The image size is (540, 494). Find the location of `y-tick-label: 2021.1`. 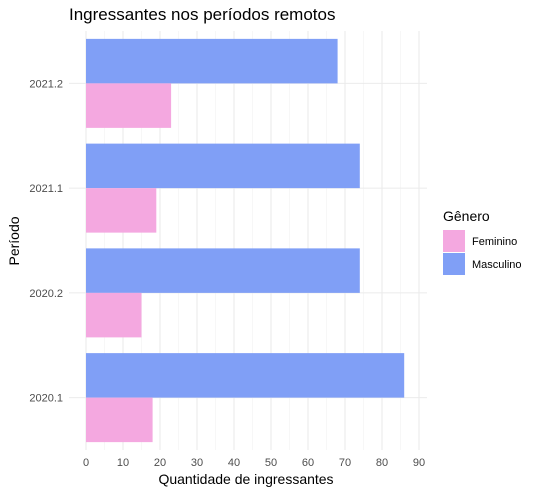

y-tick-label: 2021.1 is located at coordinates (46, 189).